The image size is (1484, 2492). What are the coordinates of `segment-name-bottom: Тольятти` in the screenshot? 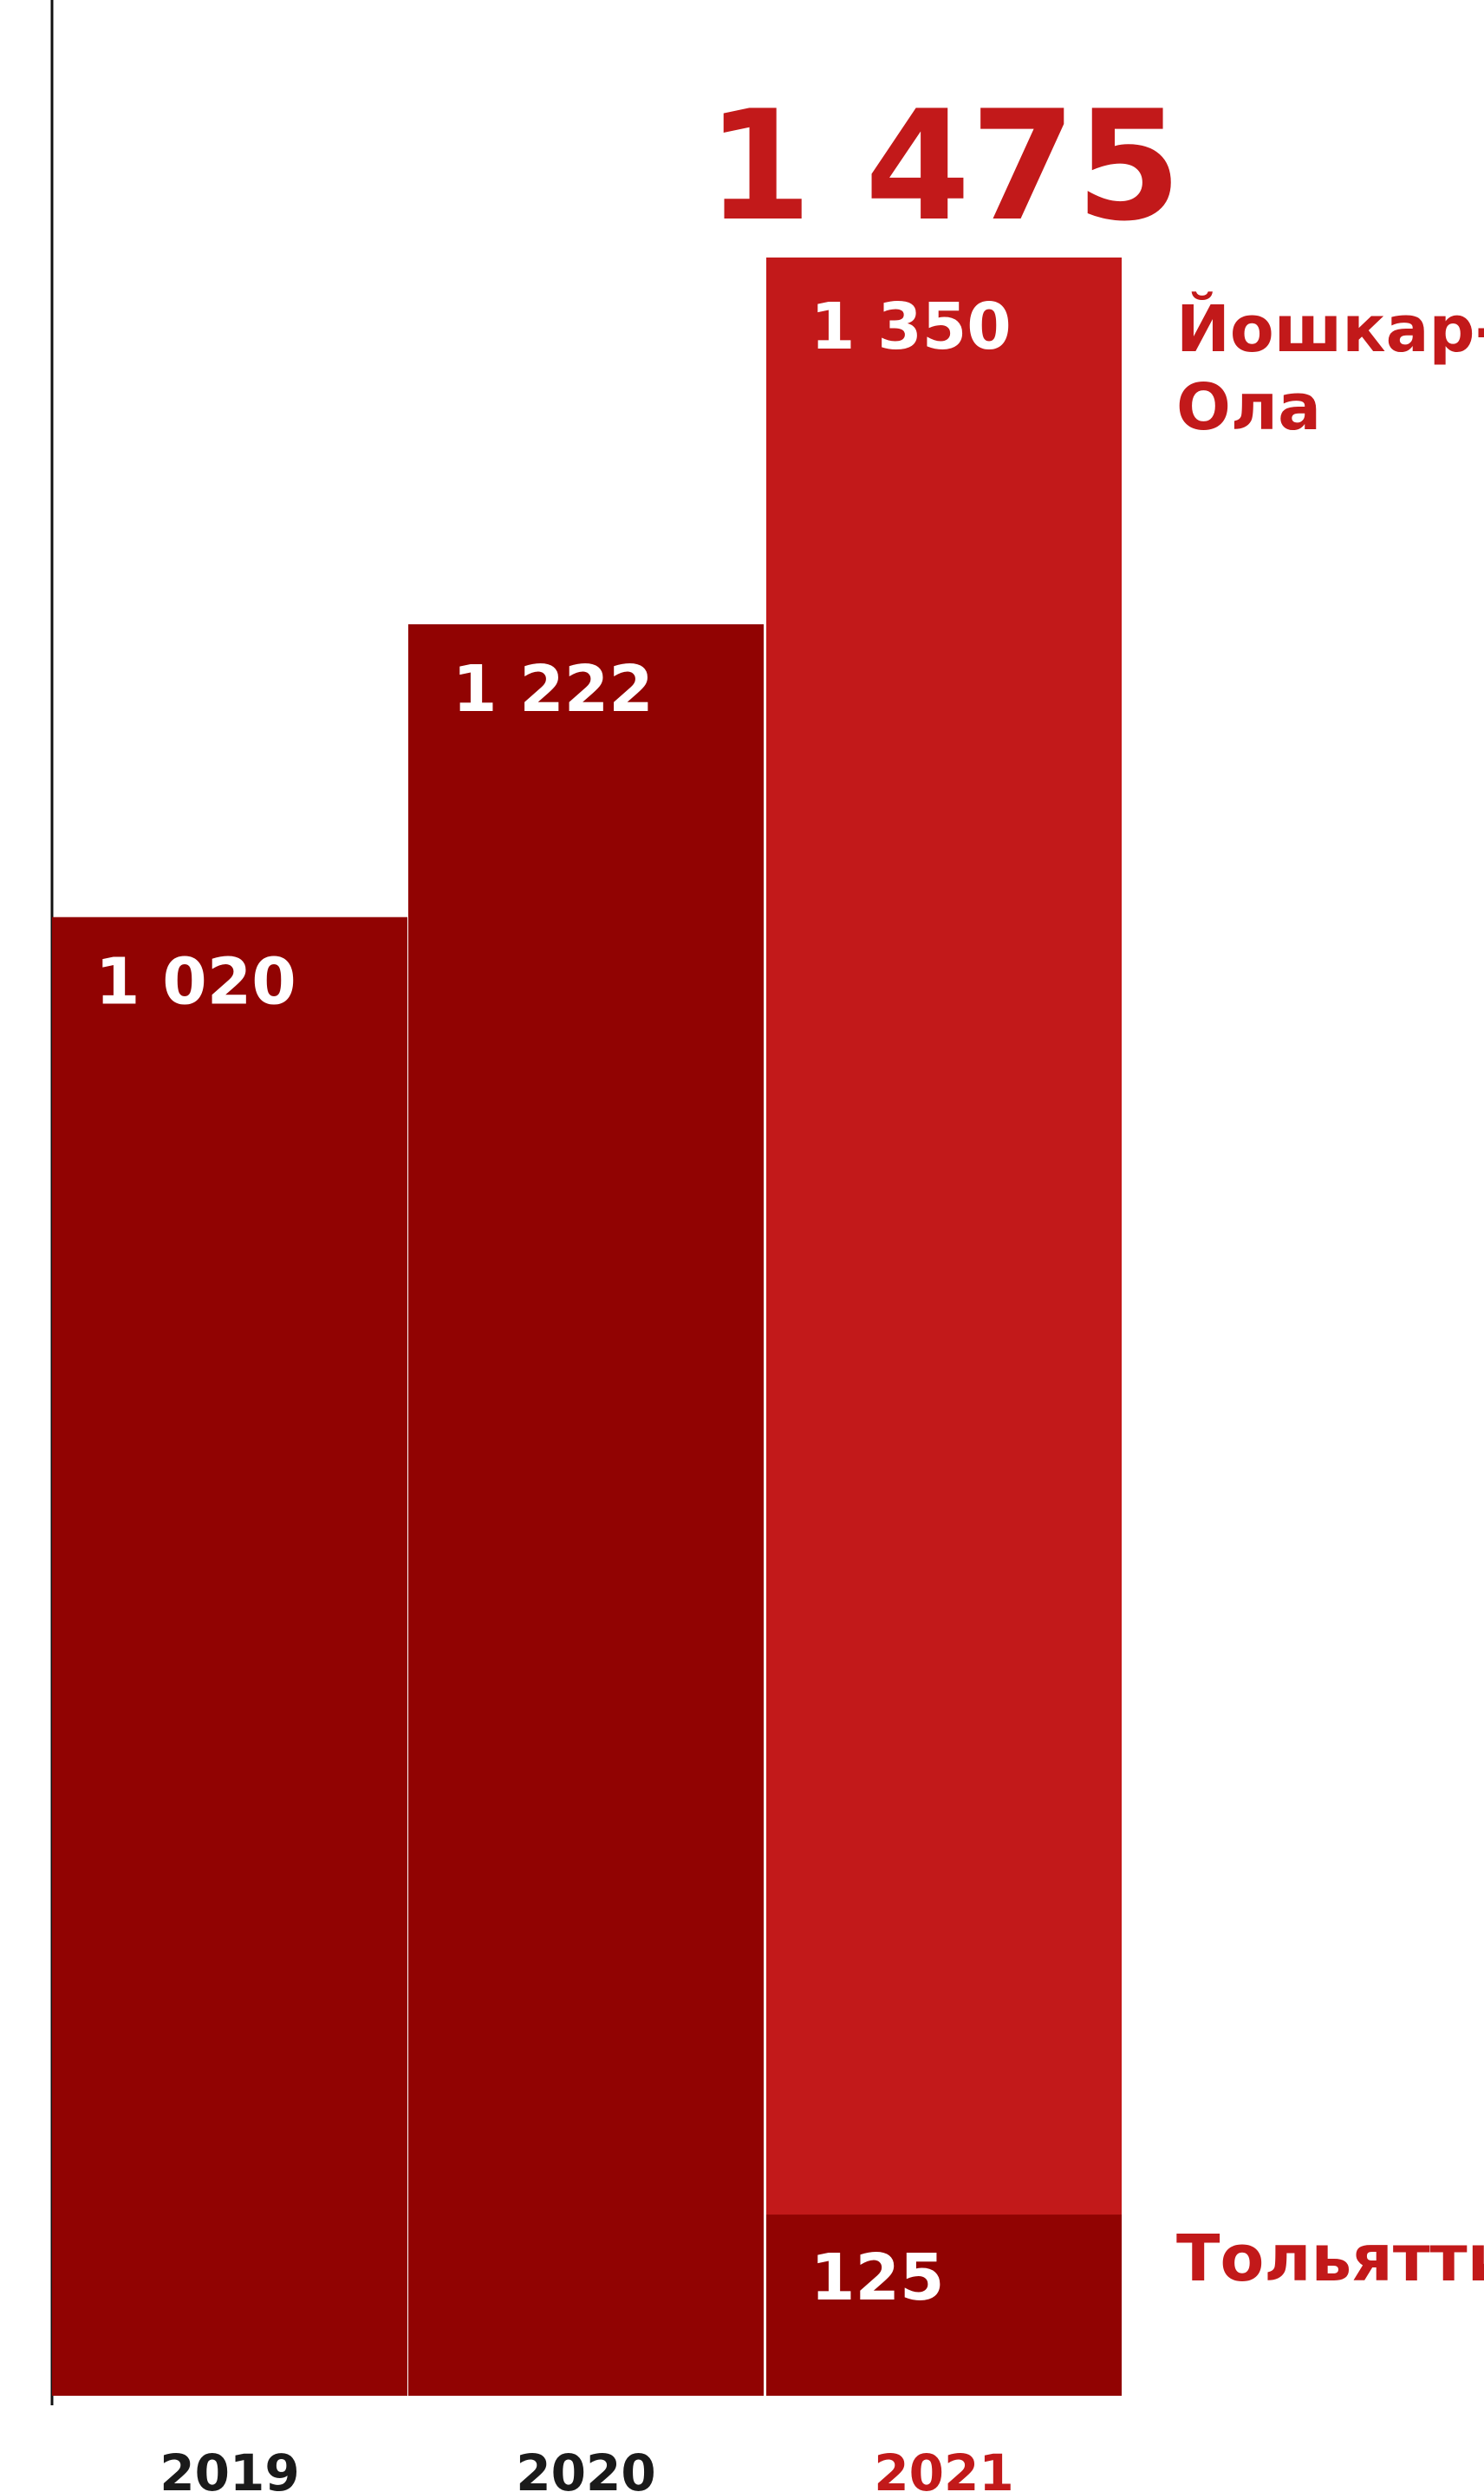 It's located at (1330, 2258).